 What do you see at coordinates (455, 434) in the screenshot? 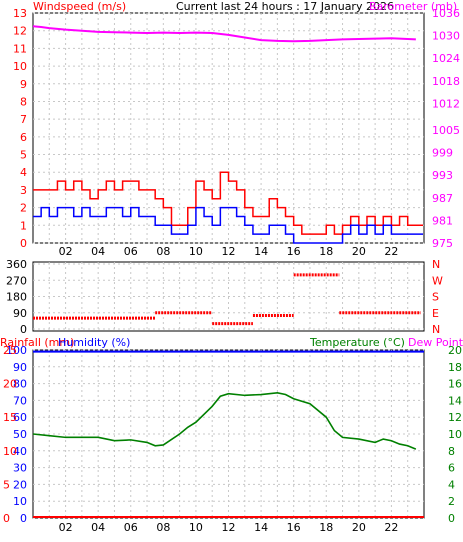
I see `temperature-tick-label: 10` at bounding box center [455, 434].